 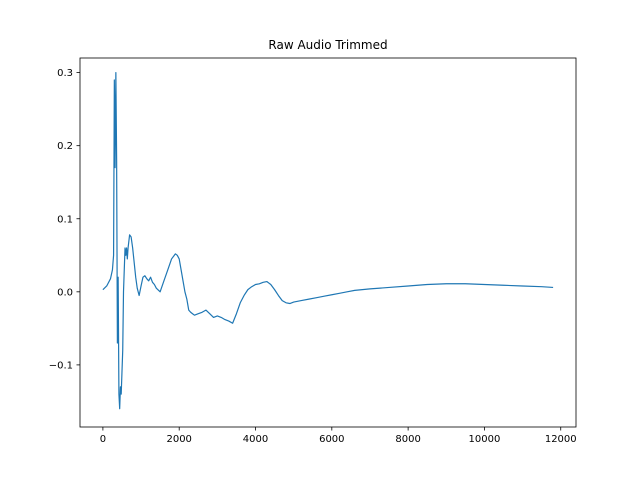 I want to click on x-tick-label: 4000, so click(x=255, y=439).